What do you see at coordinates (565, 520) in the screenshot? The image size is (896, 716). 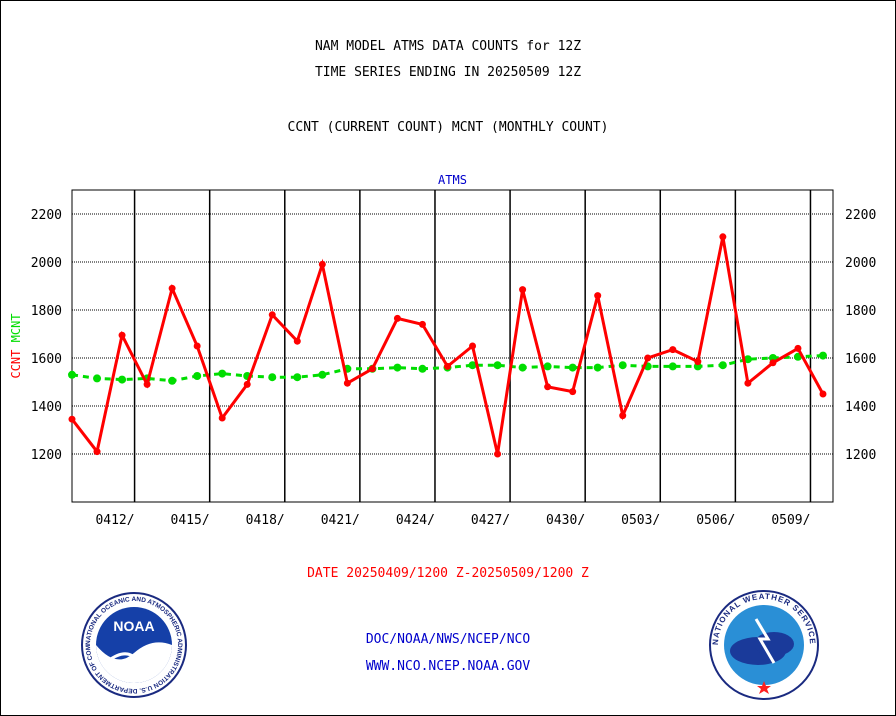 I see `x-tick-label: 0430/` at bounding box center [565, 520].